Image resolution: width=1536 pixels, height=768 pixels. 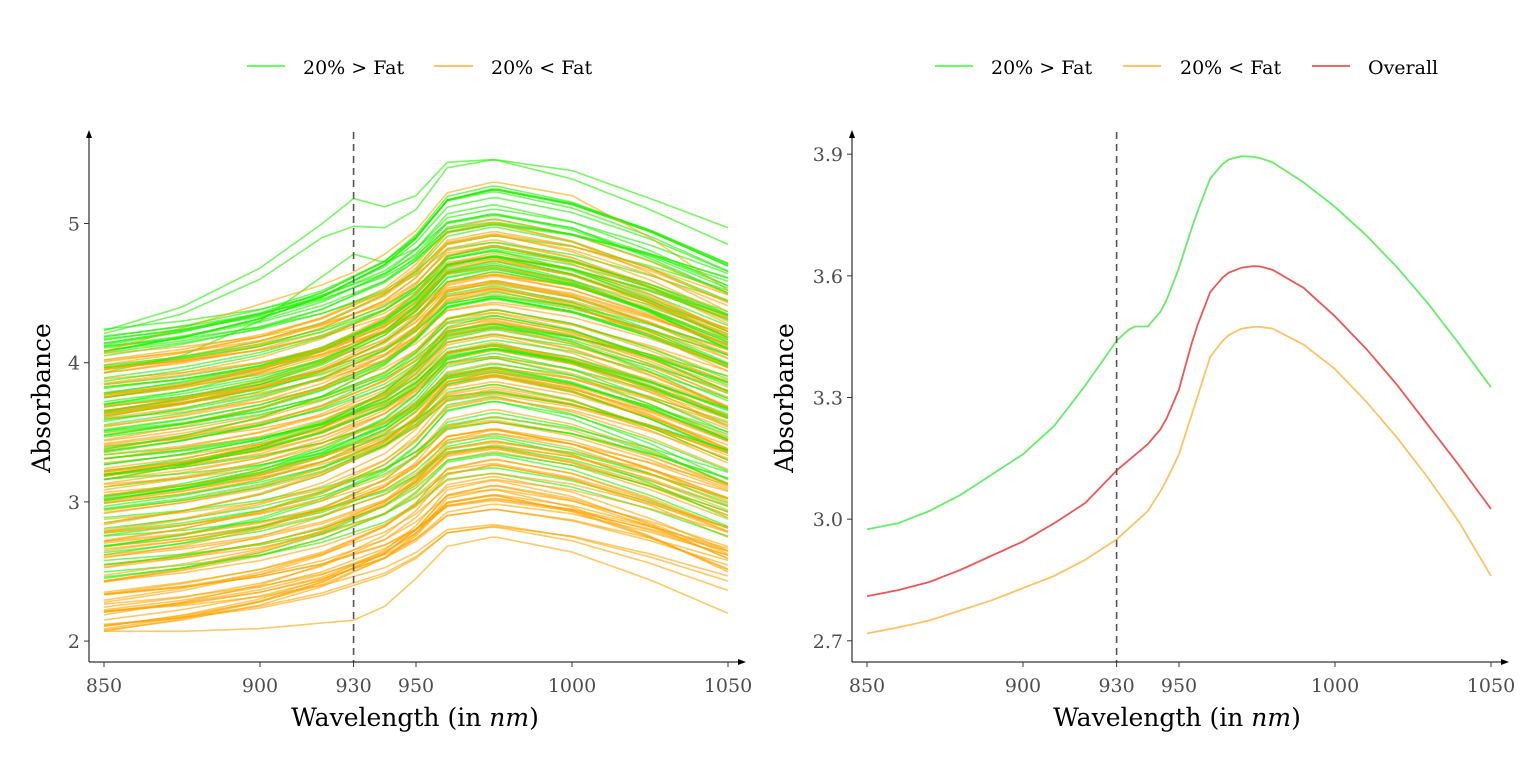 What do you see at coordinates (828, 277) in the screenshot?
I see `y-tick-label: 3.6` at bounding box center [828, 277].